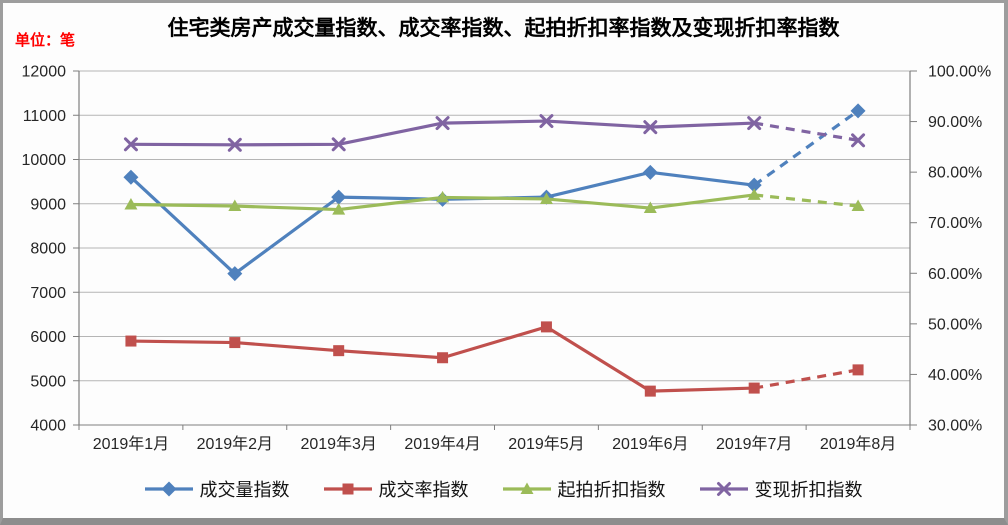 Image resolution: width=1008 pixels, height=525 pixels. What do you see at coordinates (955, 223) in the screenshot?
I see `right-axis-tick-label: 70.00%` at bounding box center [955, 223].